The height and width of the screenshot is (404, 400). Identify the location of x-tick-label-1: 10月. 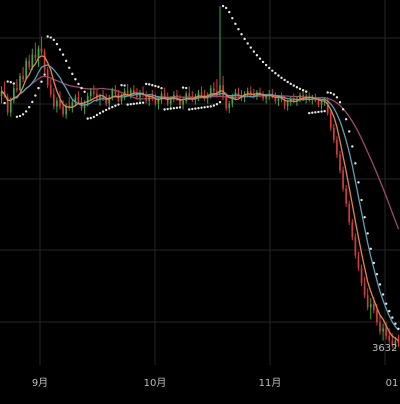
(155, 383).